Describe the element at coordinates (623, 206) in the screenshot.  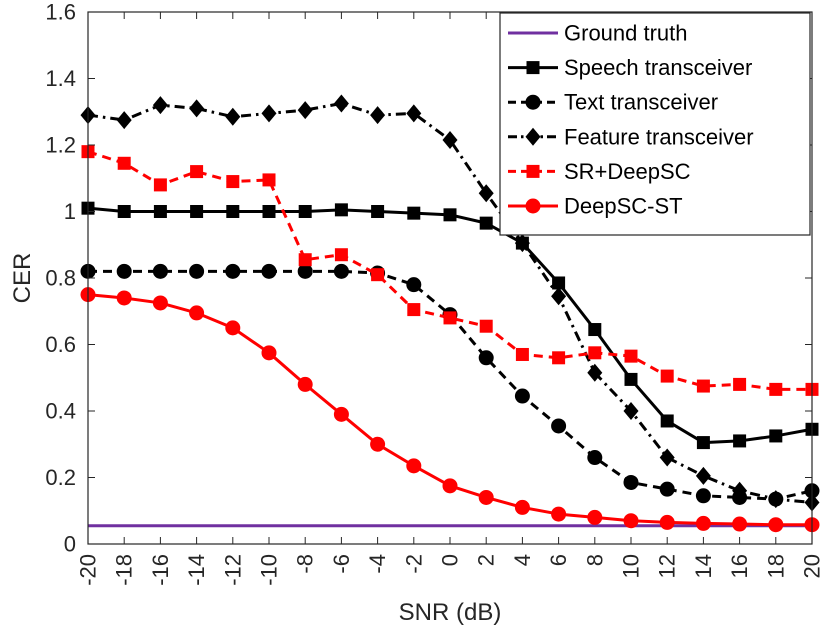
I see `legend-label: DeepSC-ST` at that location.